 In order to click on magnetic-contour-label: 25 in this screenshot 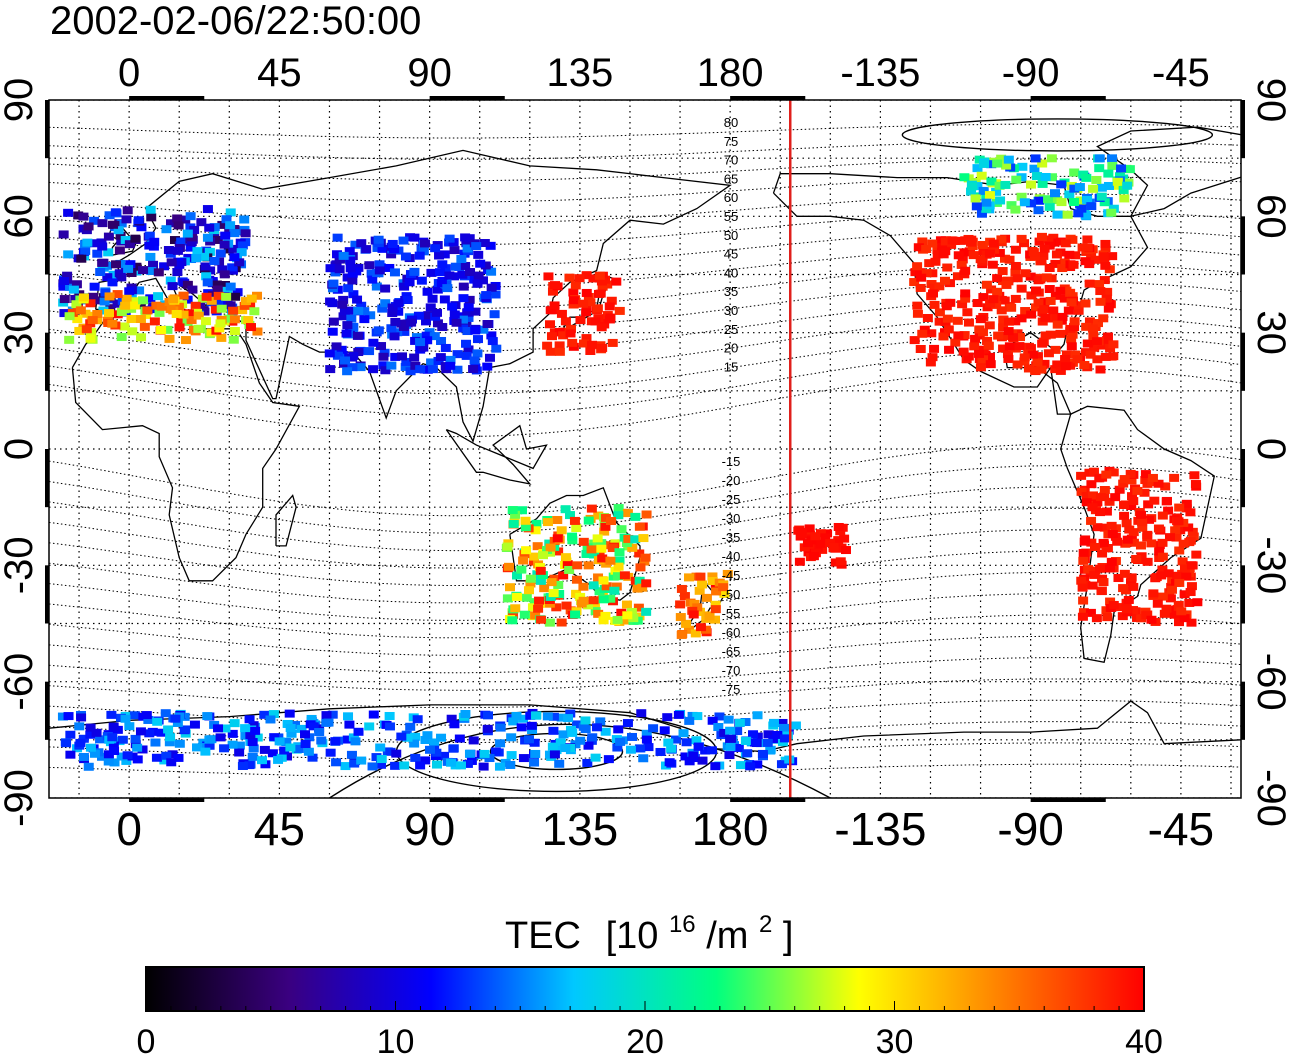, I will do `click(731, 329)`.